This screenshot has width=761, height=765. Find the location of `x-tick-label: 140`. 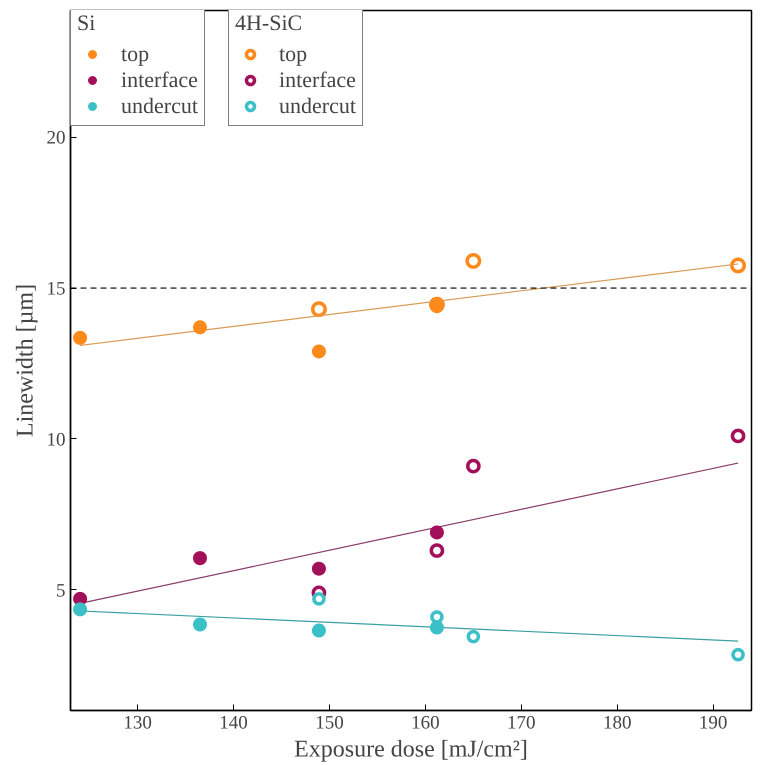

x-tick-label: 140 is located at coordinates (233, 723).